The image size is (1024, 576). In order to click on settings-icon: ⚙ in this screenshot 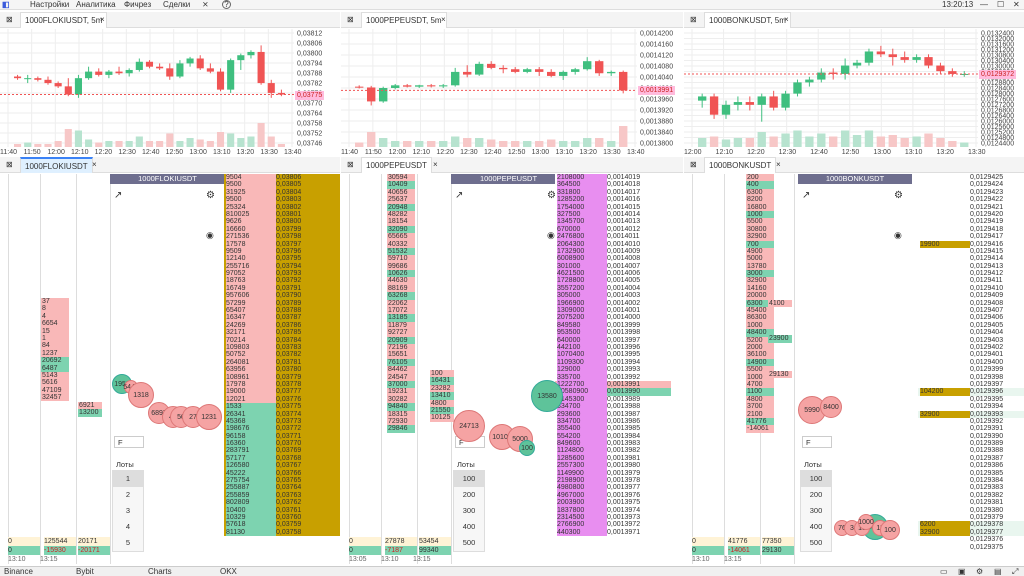, I will do `click(980, 571)`.